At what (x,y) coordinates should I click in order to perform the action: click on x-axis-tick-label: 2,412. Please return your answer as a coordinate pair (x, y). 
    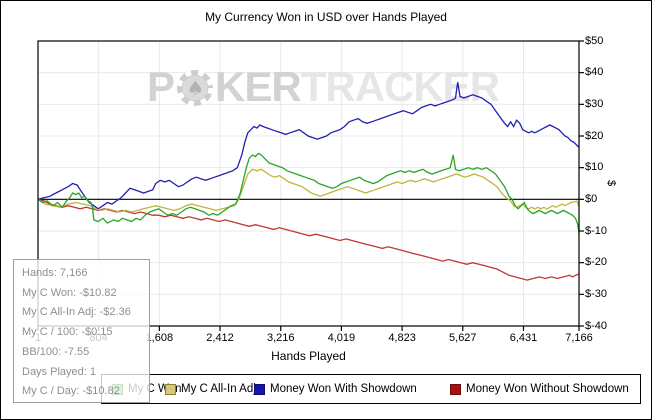
    Looking at the image, I should click on (220, 338).